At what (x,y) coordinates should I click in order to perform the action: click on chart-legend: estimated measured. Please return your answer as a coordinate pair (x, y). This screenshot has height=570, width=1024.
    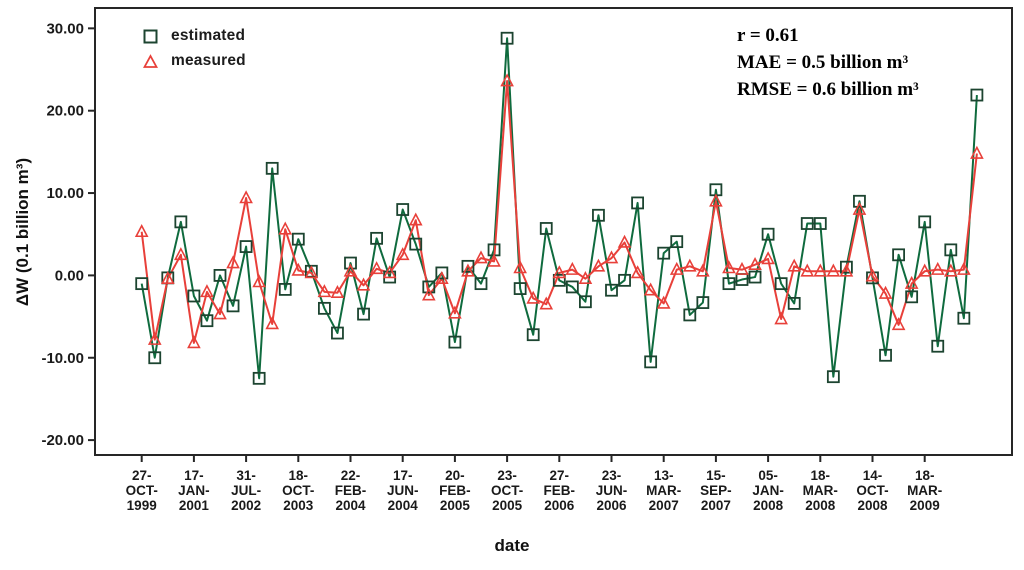
    Looking at the image, I should click on (194, 48).